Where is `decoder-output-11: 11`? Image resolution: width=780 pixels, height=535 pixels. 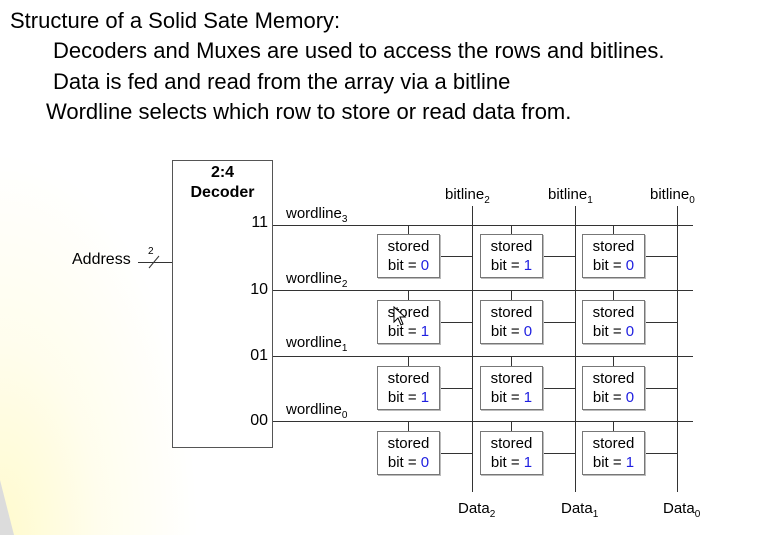
decoder-output-11: 11 is located at coordinates (259, 222).